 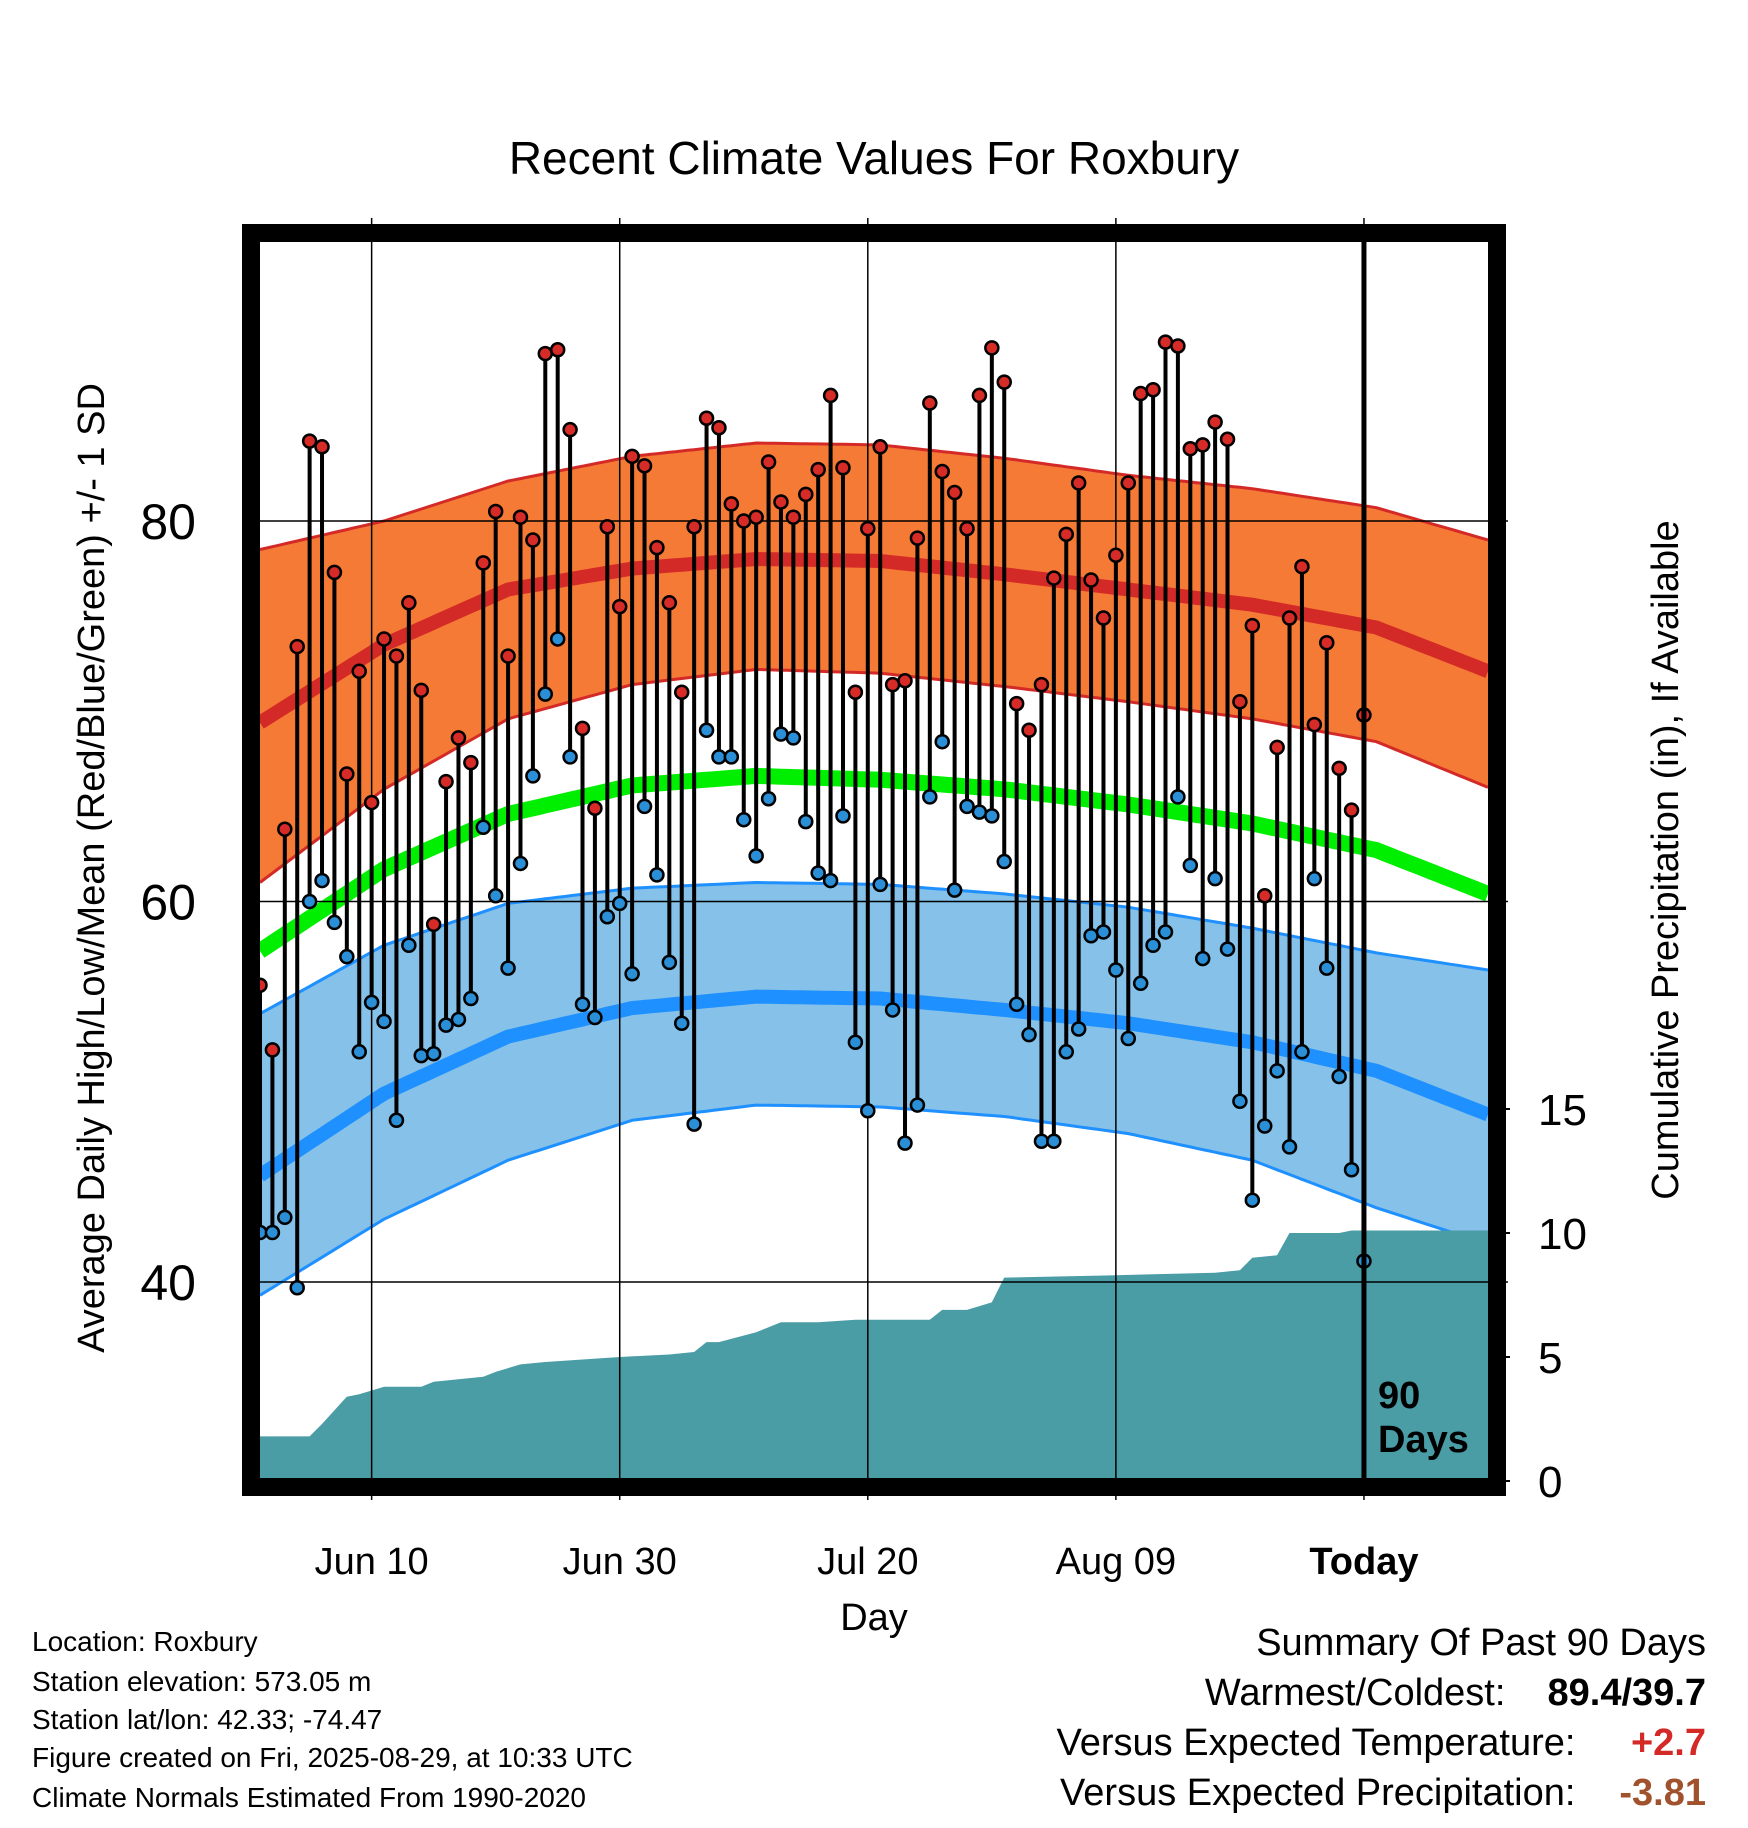 What do you see at coordinates (1562, 1110) in the screenshot?
I see `y2-tick-label: 15` at bounding box center [1562, 1110].